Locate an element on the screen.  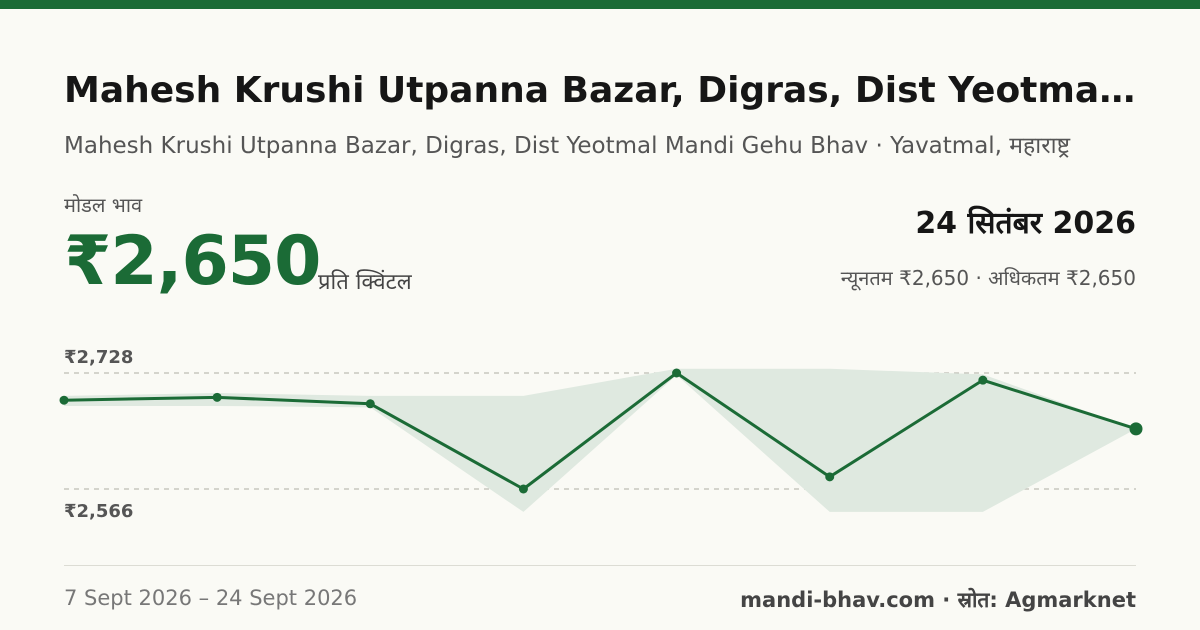
source-credit: mandi-bhav.com · स्रोत: Agmarknet is located at coordinates (938, 600).